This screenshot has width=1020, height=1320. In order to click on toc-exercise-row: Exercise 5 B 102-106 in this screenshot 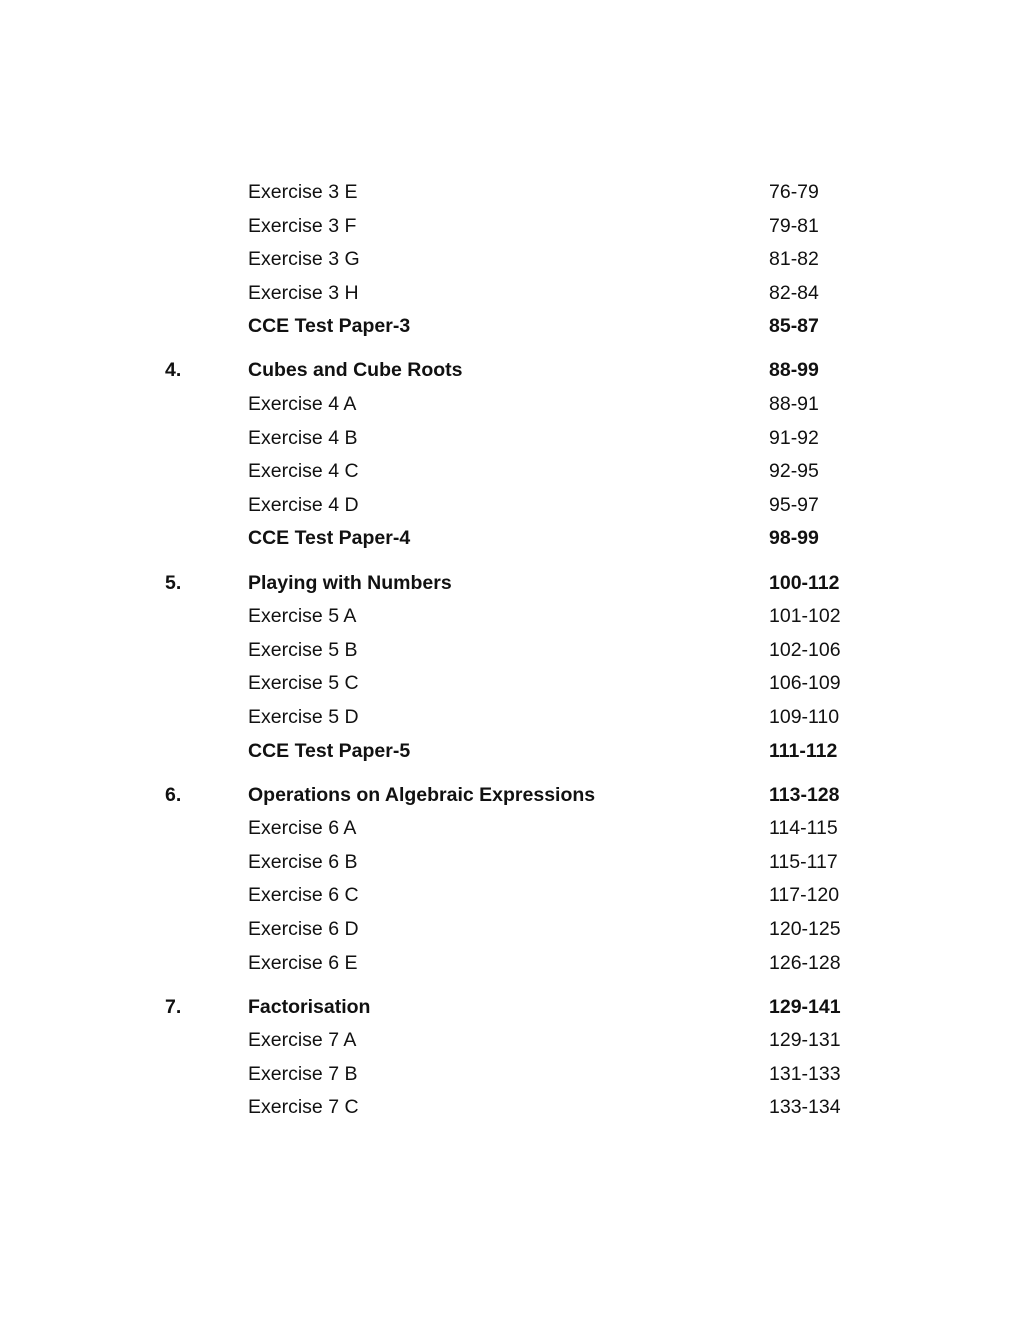, I will do `click(510, 651)`.